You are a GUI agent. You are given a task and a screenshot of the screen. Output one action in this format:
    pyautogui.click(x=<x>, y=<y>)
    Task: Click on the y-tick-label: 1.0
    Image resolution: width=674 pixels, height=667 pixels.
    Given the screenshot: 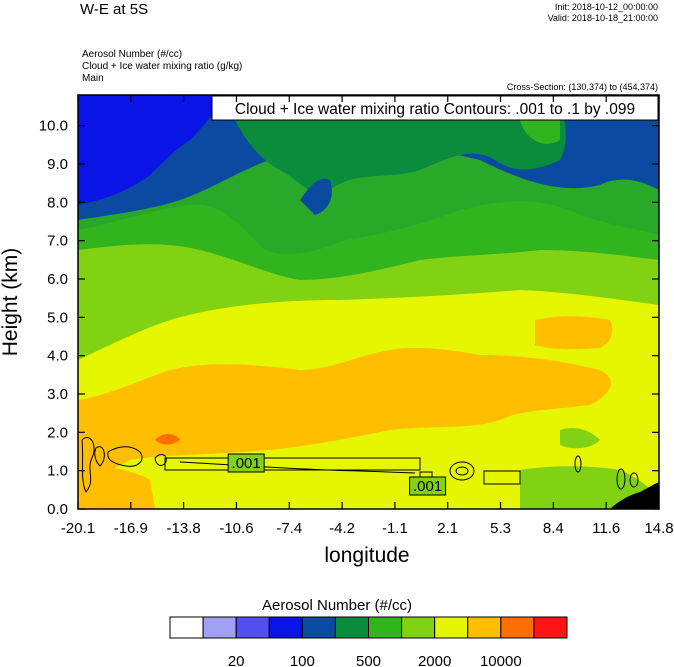 What is the action you would take?
    pyautogui.click(x=57, y=471)
    